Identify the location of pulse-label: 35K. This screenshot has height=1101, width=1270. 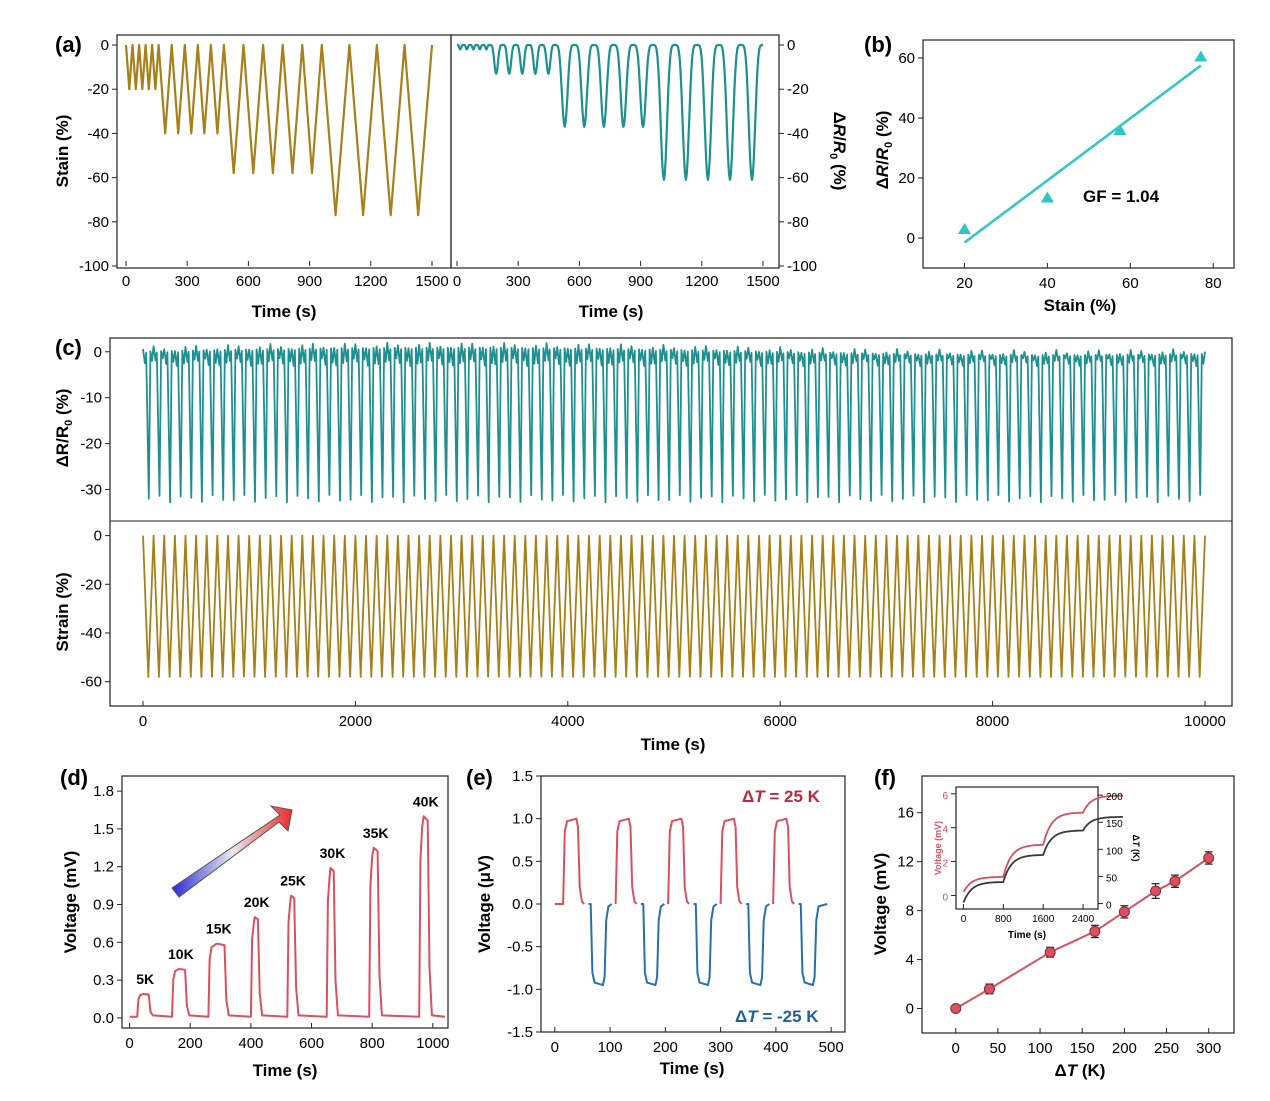
(376, 833).